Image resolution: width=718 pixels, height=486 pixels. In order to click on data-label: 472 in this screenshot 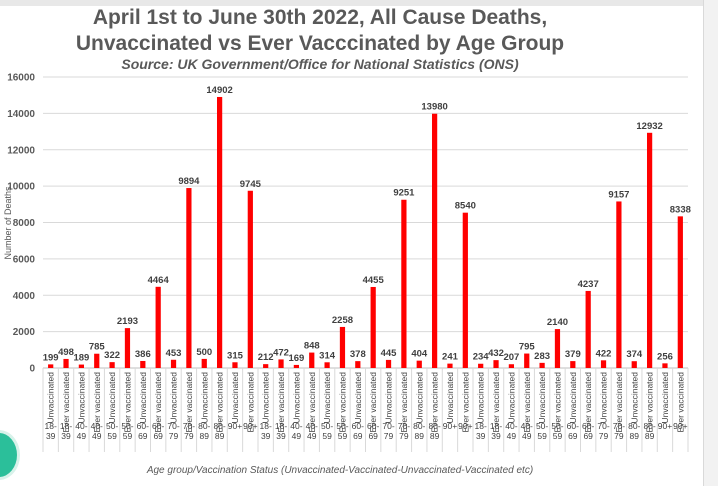, I will do `click(281, 352)`.